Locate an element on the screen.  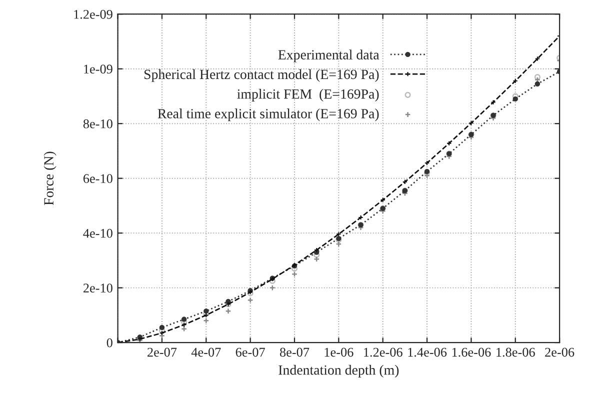
legend-label: Real time explicit simulator (E=169 Pa) is located at coordinates (268, 115).